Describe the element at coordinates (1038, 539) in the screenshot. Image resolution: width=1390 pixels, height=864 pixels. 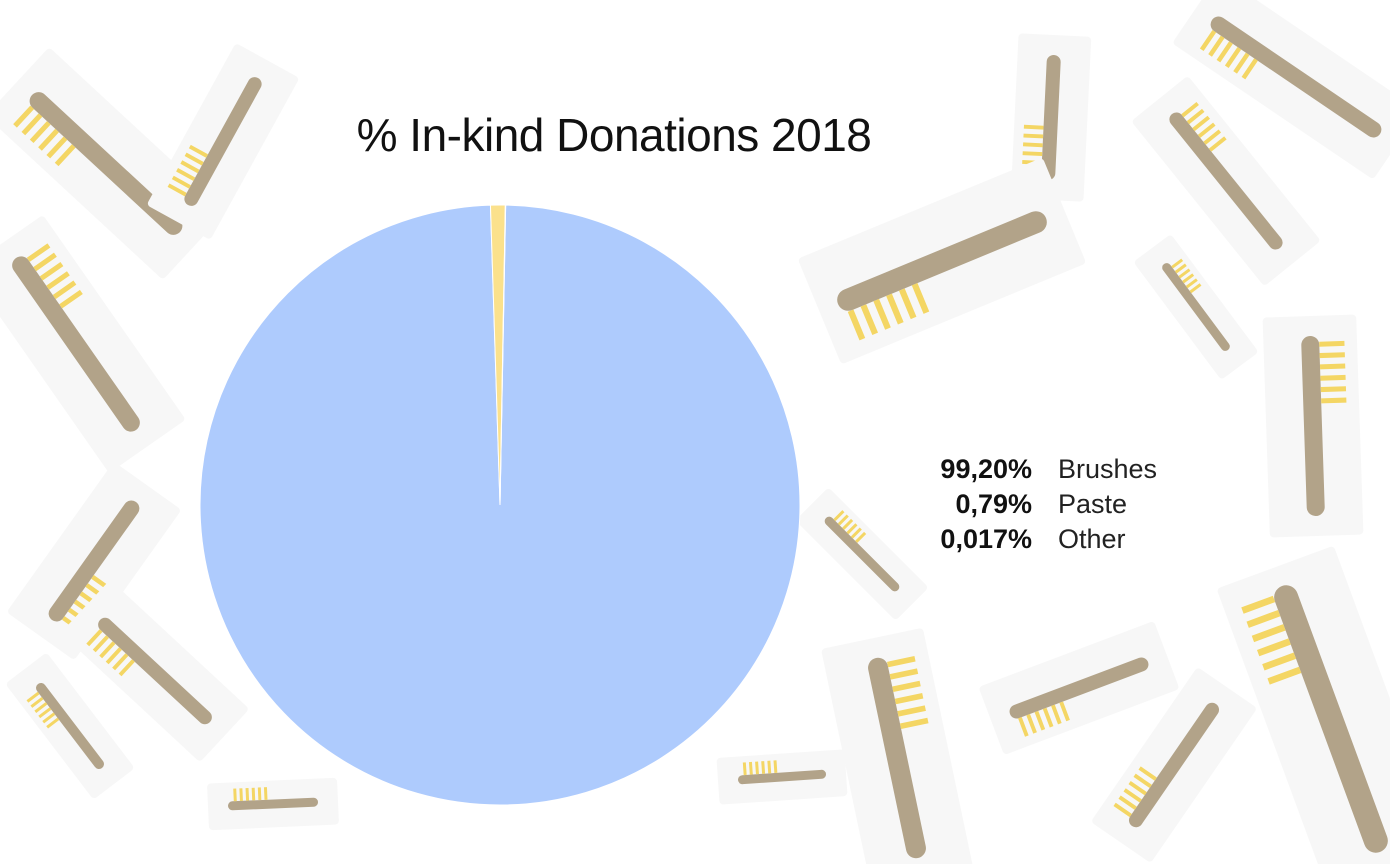
I see `legend-entry-other: 0,017% Other` at that location.